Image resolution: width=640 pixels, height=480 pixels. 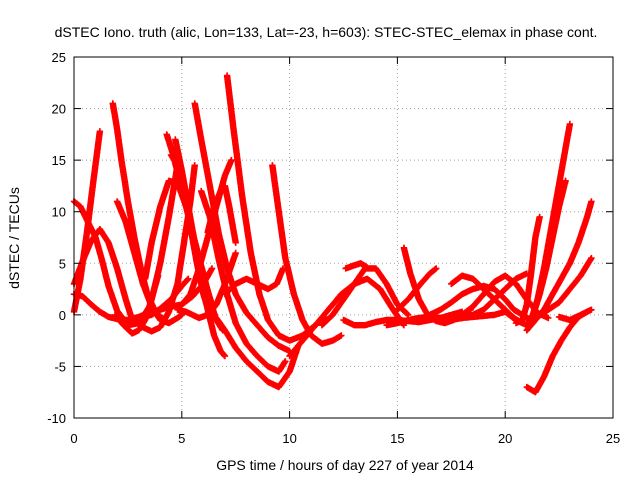 I want to click on x-tick-label: 25, so click(x=613, y=438).